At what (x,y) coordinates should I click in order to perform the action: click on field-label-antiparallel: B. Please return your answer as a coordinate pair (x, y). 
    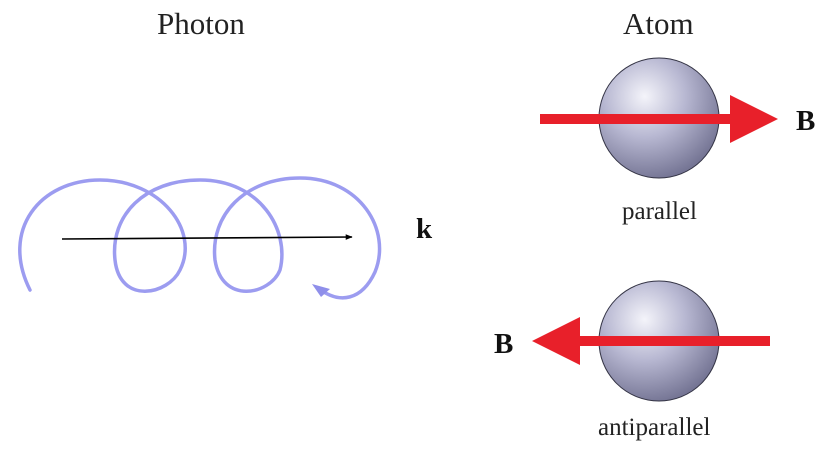
    Looking at the image, I should click on (504, 344).